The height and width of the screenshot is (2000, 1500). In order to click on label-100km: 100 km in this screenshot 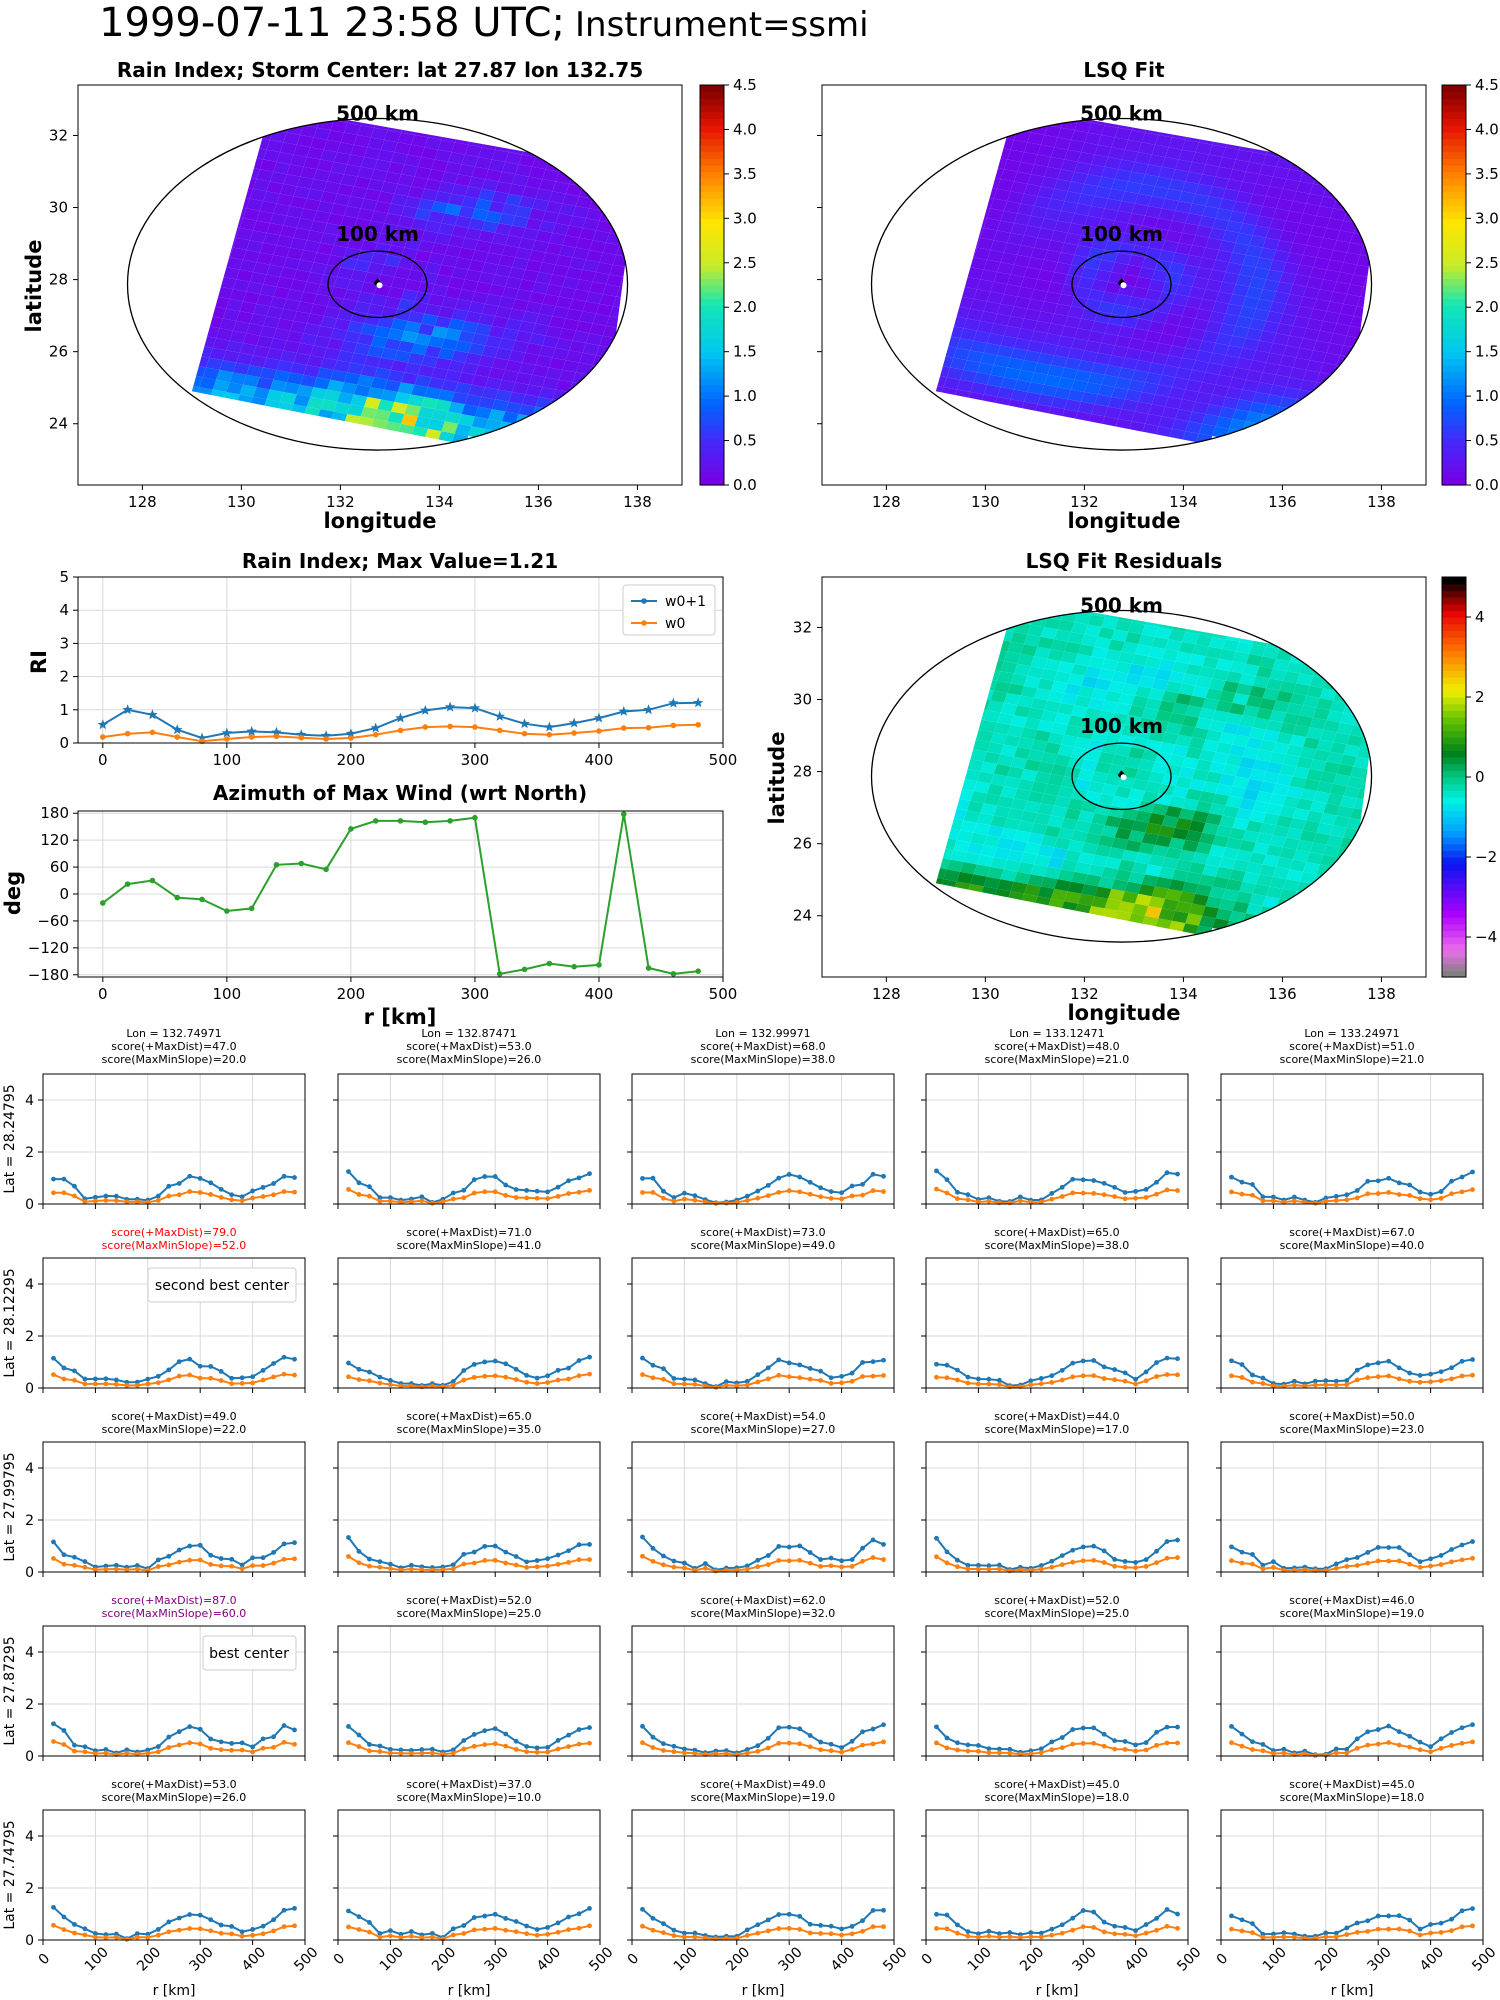, I will do `click(377, 234)`.